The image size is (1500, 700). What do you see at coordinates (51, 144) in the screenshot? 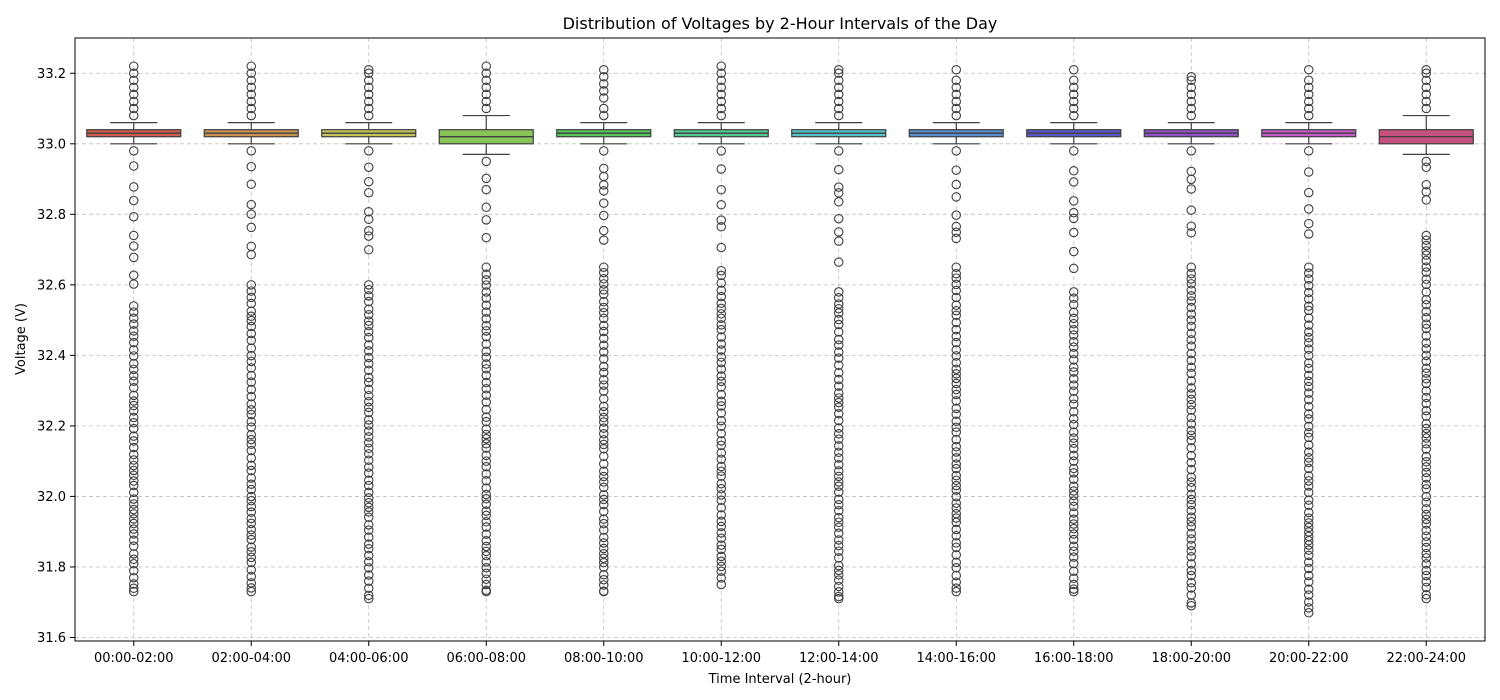
I see `y-tick-label: 33.0` at bounding box center [51, 144].